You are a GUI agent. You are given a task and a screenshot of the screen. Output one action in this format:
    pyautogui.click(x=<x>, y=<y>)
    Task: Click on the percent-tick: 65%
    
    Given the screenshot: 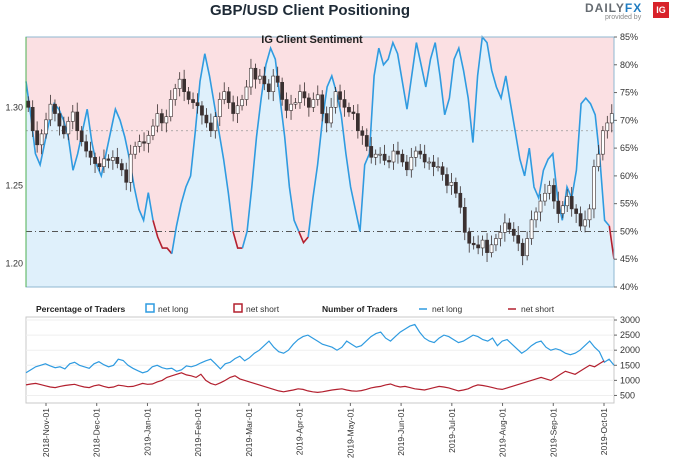 What is the action you would take?
    pyautogui.click(x=629, y=148)
    